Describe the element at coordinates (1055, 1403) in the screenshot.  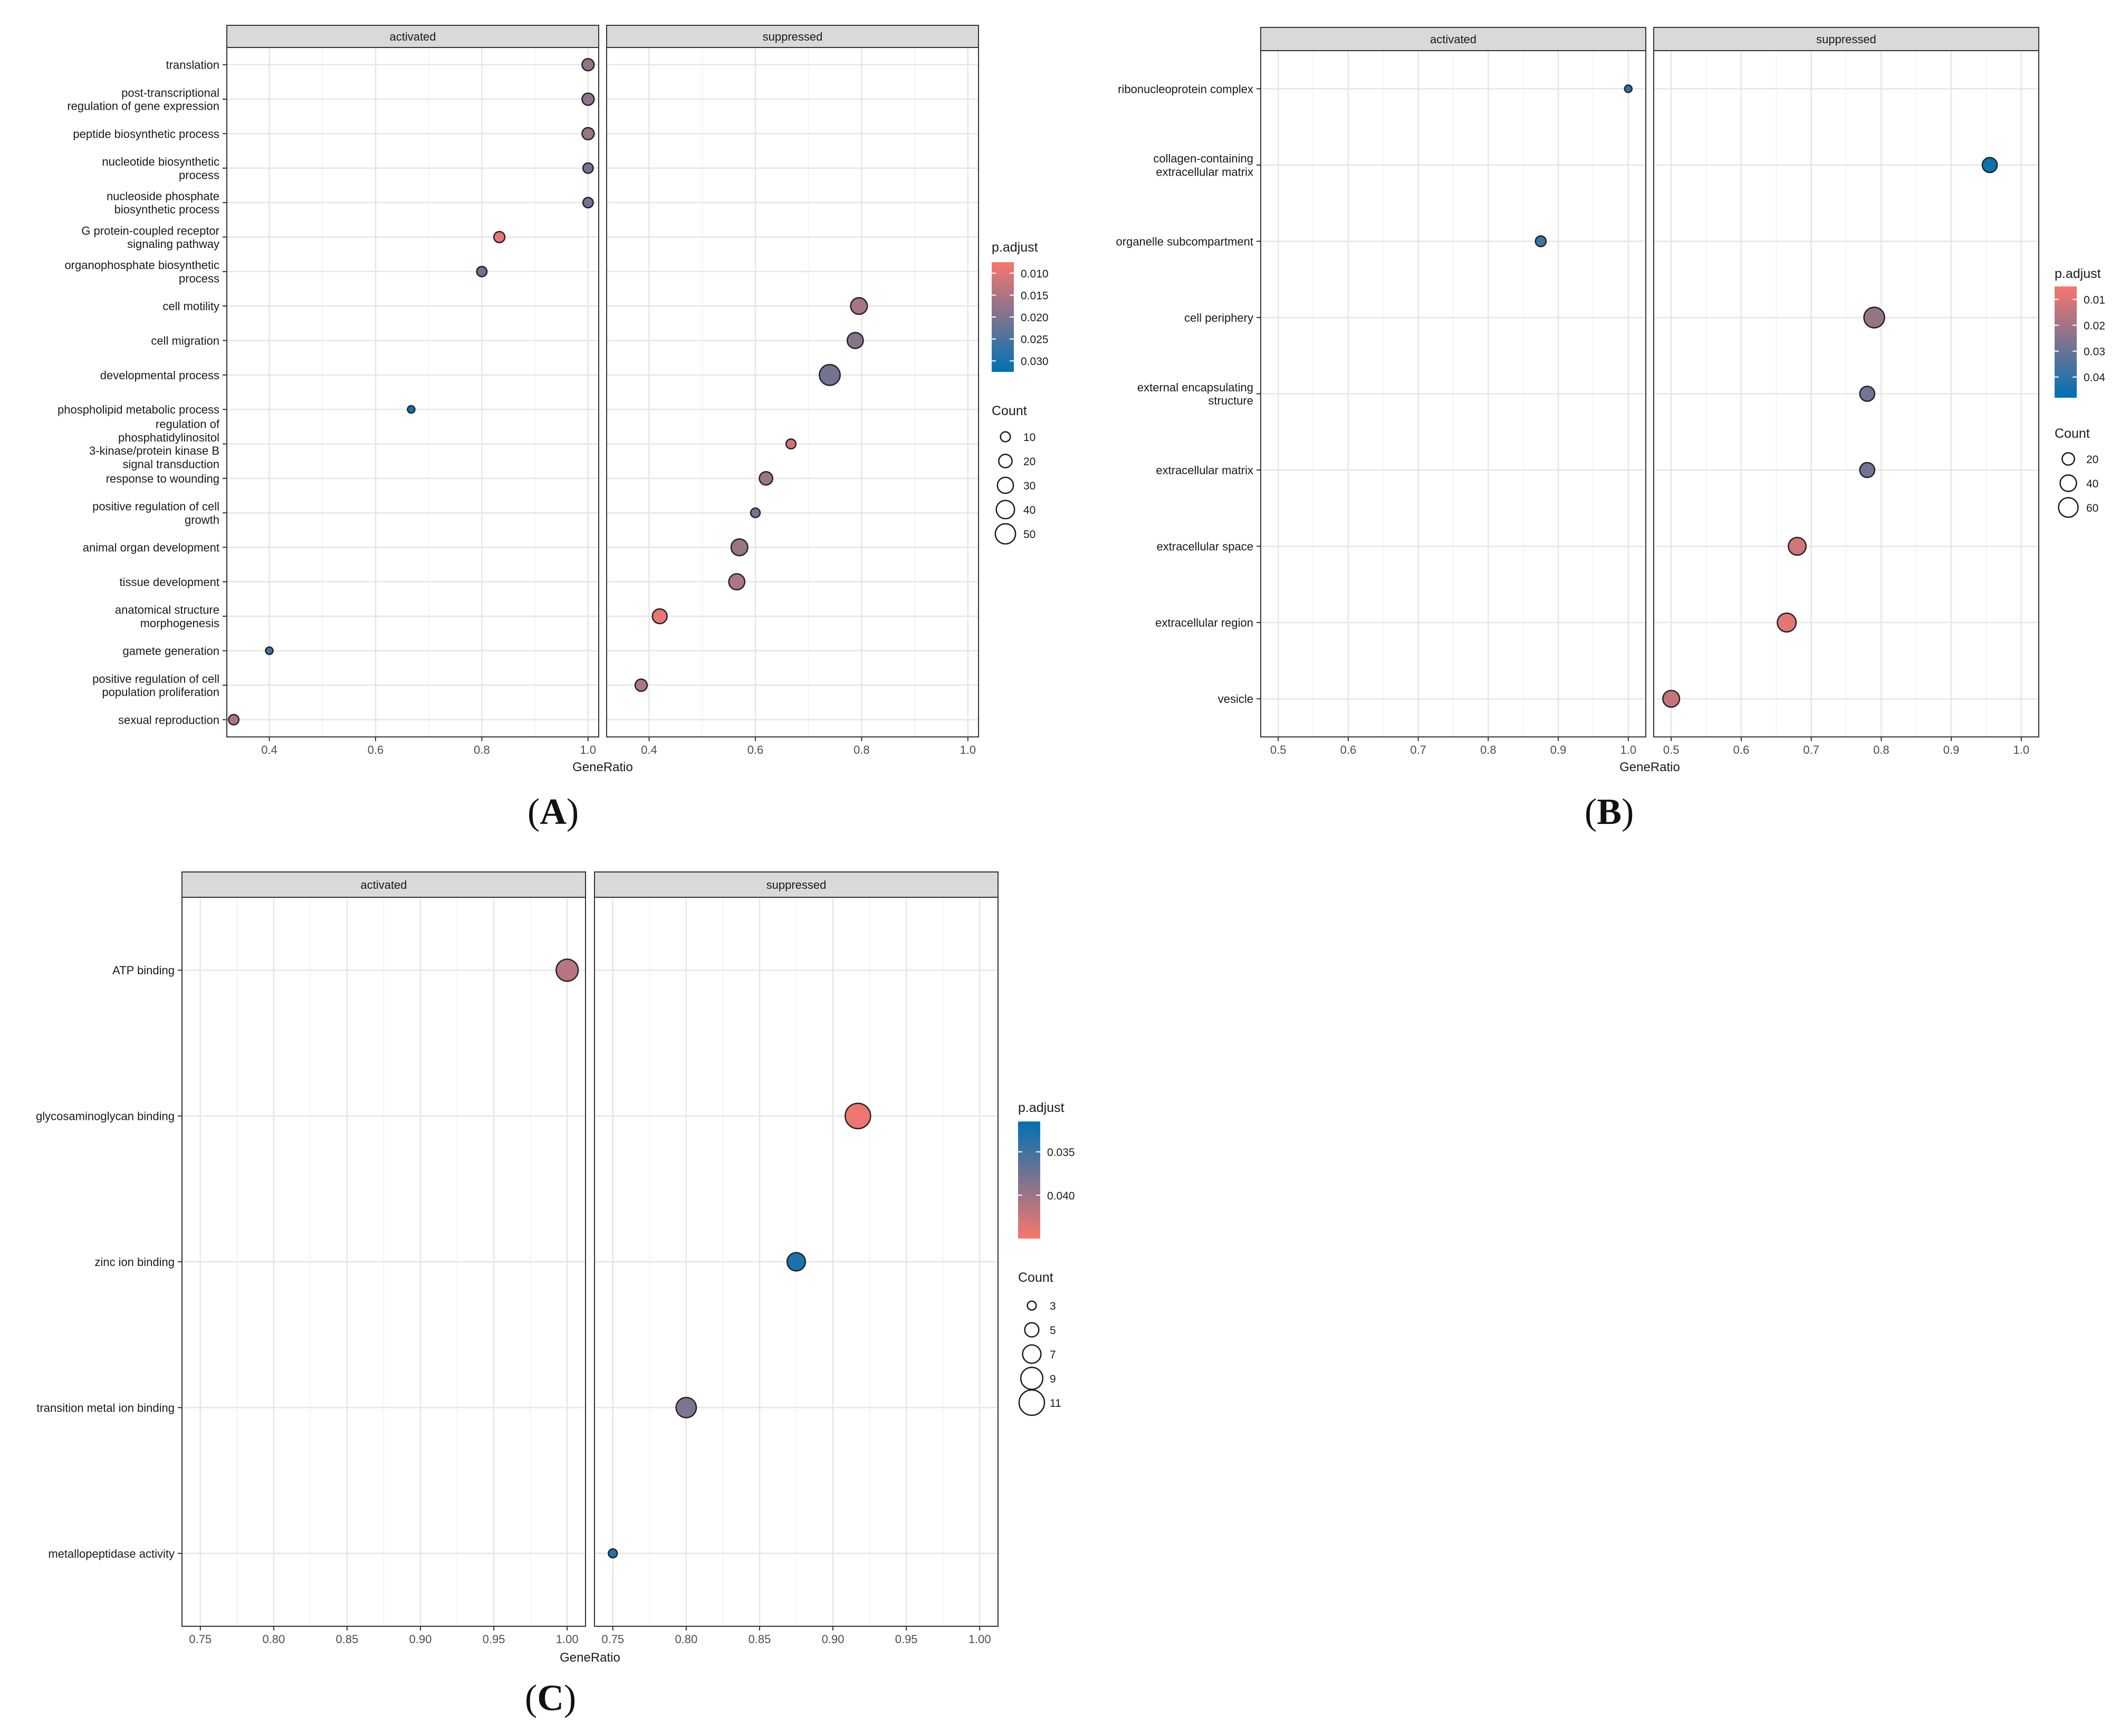
I see `size-legend-label: 11` at that location.